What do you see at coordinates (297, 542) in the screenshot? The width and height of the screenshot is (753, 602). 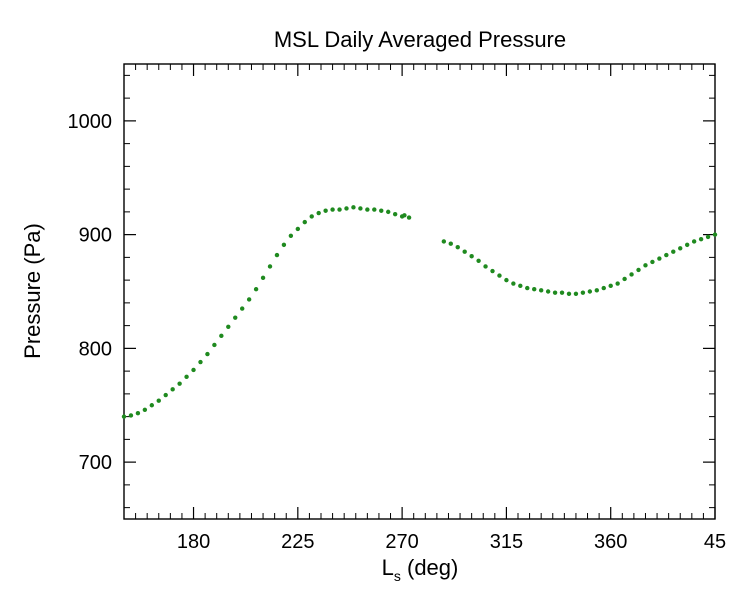 I see `x-tick-label: 225` at bounding box center [297, 542].